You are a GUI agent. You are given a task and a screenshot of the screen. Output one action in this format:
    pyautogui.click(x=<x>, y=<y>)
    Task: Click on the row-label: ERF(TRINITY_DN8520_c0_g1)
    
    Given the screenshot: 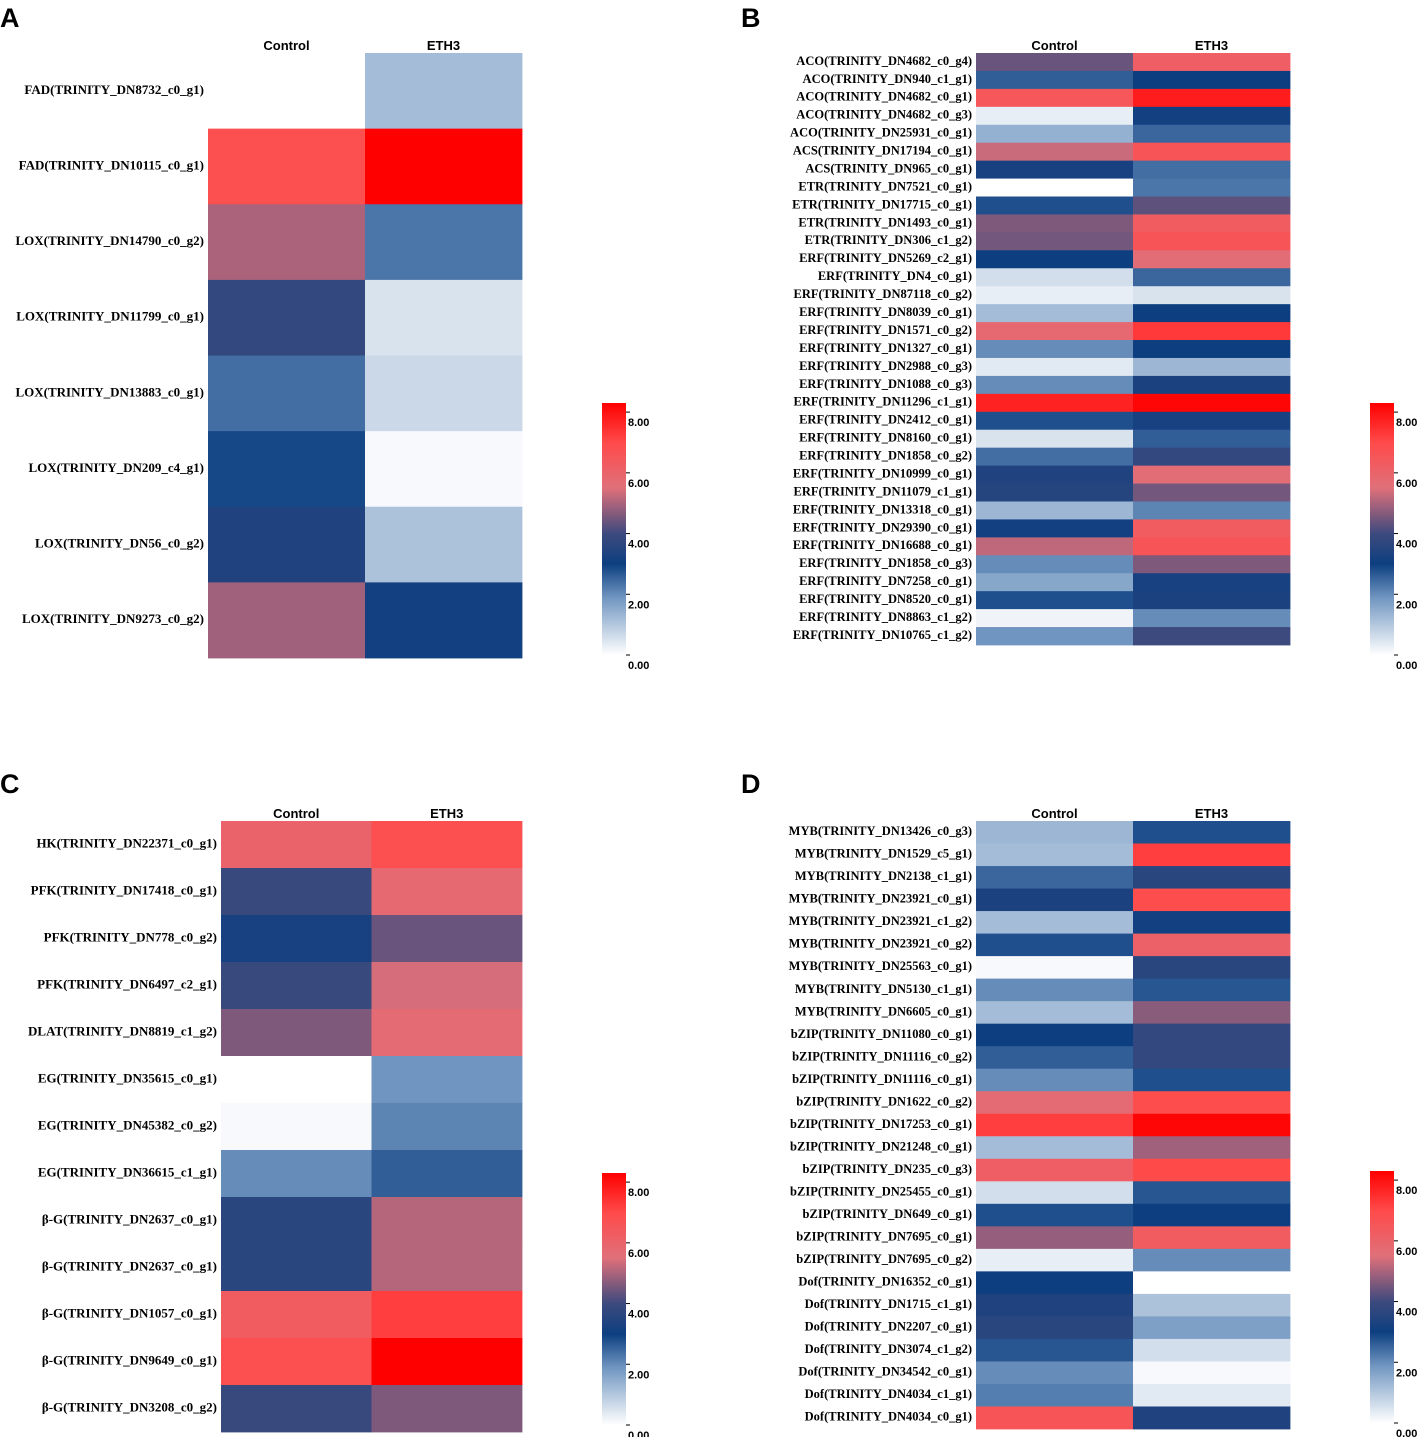 What is the action you would take?
    pyautogui.click(x=885, y=599)
    